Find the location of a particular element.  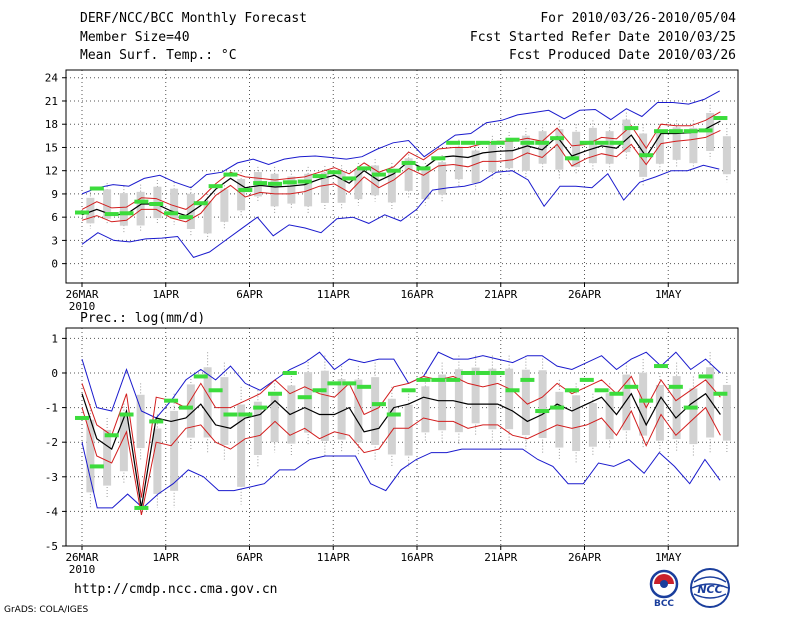

min-line is located at coordinates (400, 211).